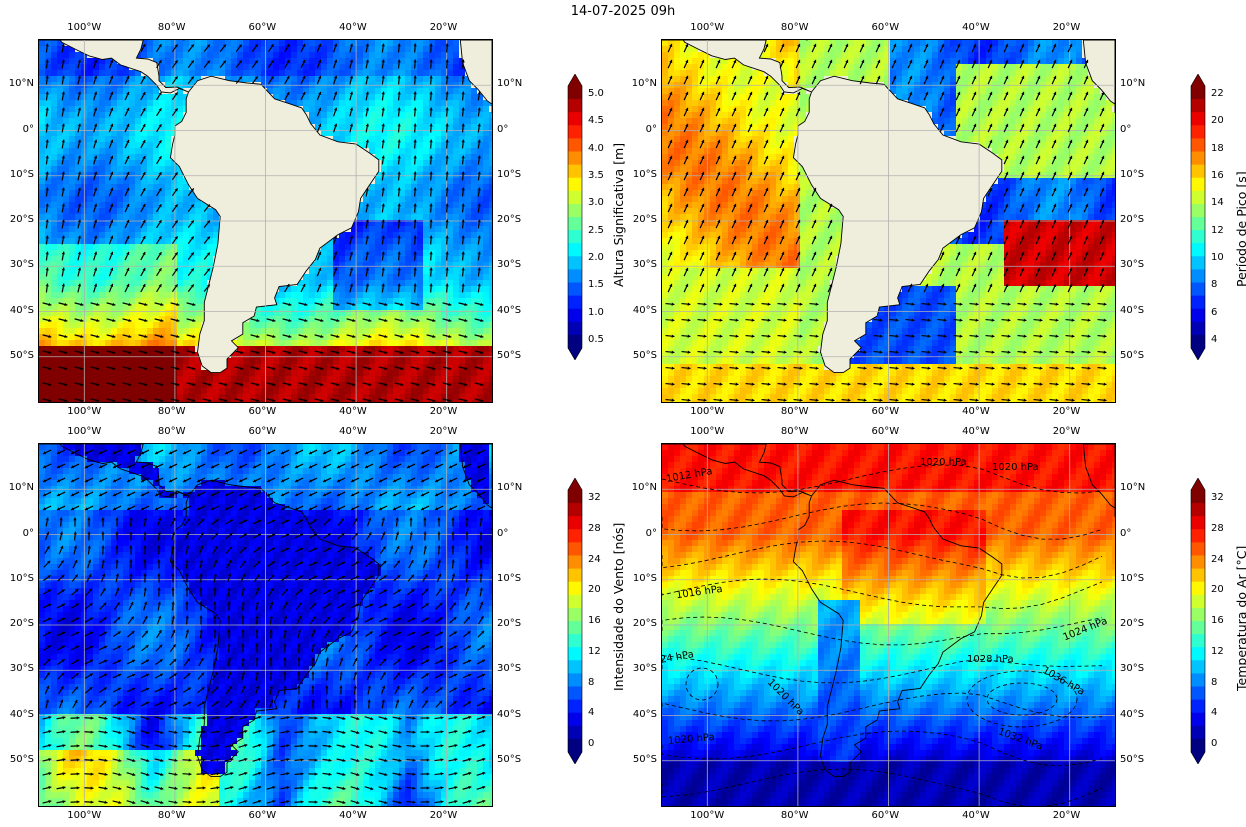 The width and height of the screenshot is (1246, 827). Describe the element at coordinates (1240, 229) in the screenshot. I see `colorbar-label: Período de Pico [s]` at that location.